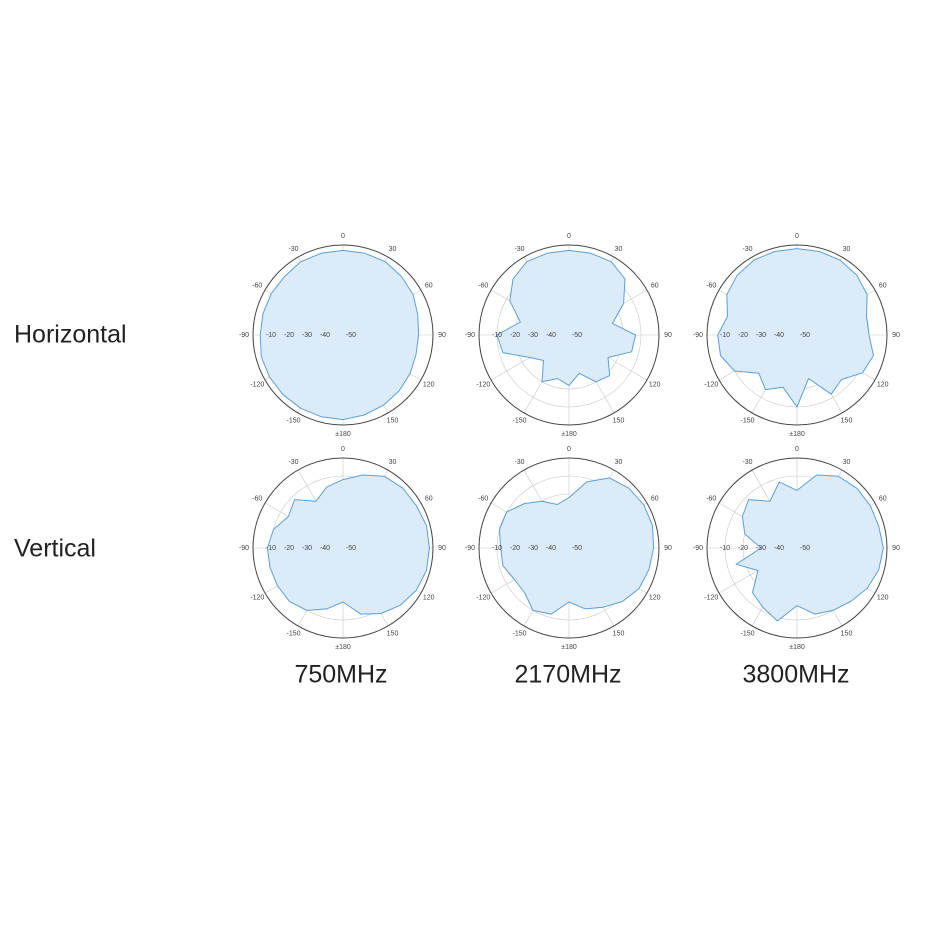 This screenshot has height=940, width=940. Describe the element at coordinates (568, 675) in the screenshot. I see `column-label: 2170MHz` at that location.